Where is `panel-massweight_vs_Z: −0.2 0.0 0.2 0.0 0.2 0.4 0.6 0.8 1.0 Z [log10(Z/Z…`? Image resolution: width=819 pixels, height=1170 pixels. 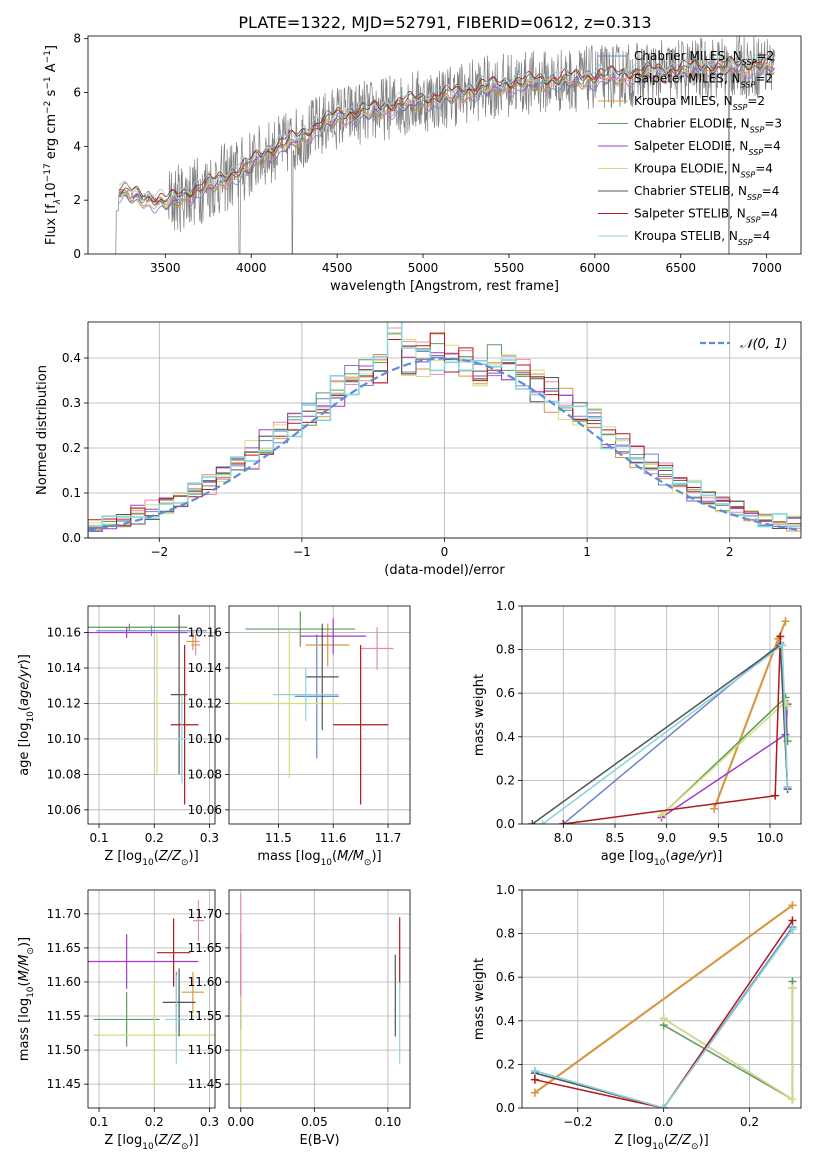 panel-massweight_vs_Z: −0.2 0.0 0.2 0.0 0.2 0.4 0.6 0.8 1.0 Z [log10(Z/Z… is located at coordinates (637, 1017).